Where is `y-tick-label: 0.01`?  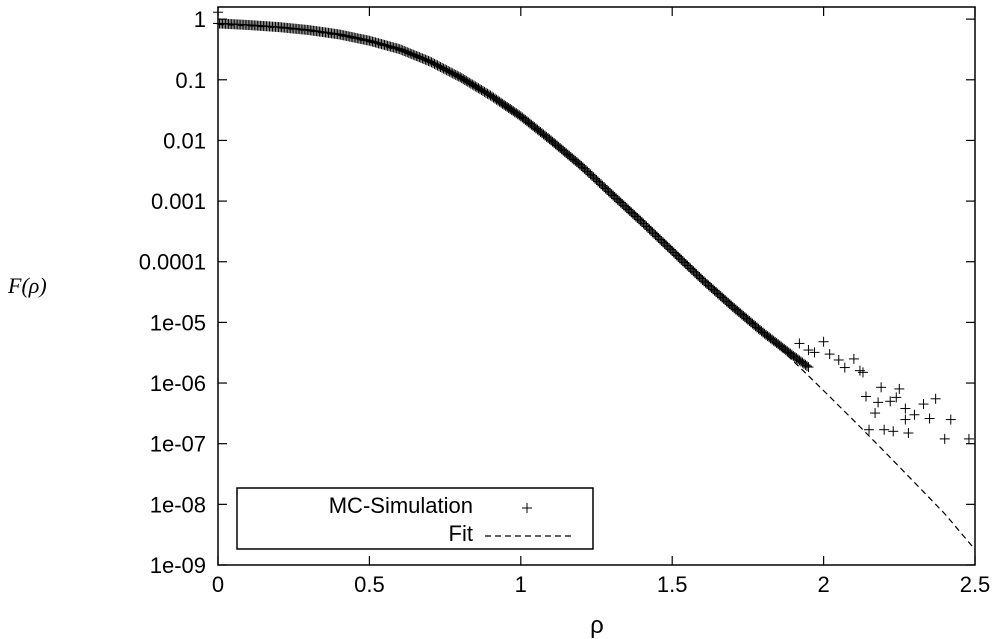
y-tick-label: 0.01 is located at coordinates (184, 140).